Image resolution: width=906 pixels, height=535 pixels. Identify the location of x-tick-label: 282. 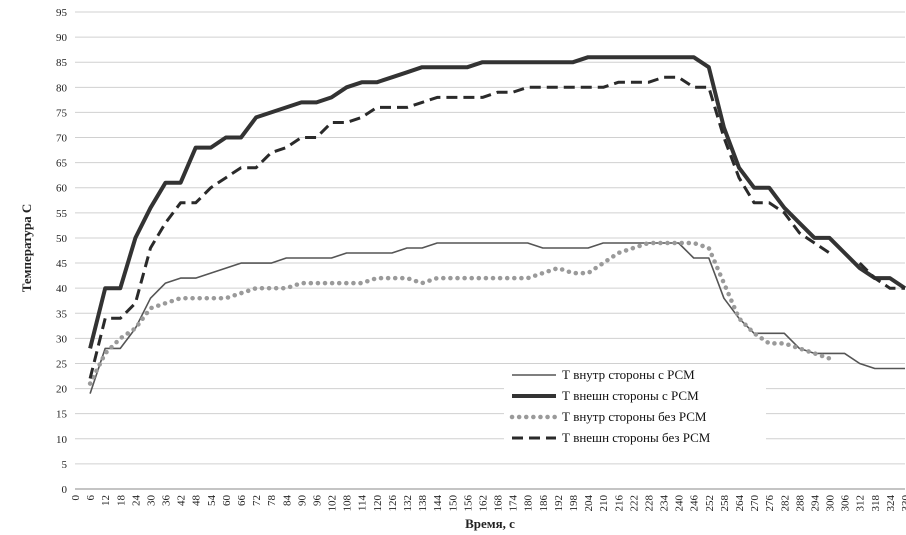
(785, 503).